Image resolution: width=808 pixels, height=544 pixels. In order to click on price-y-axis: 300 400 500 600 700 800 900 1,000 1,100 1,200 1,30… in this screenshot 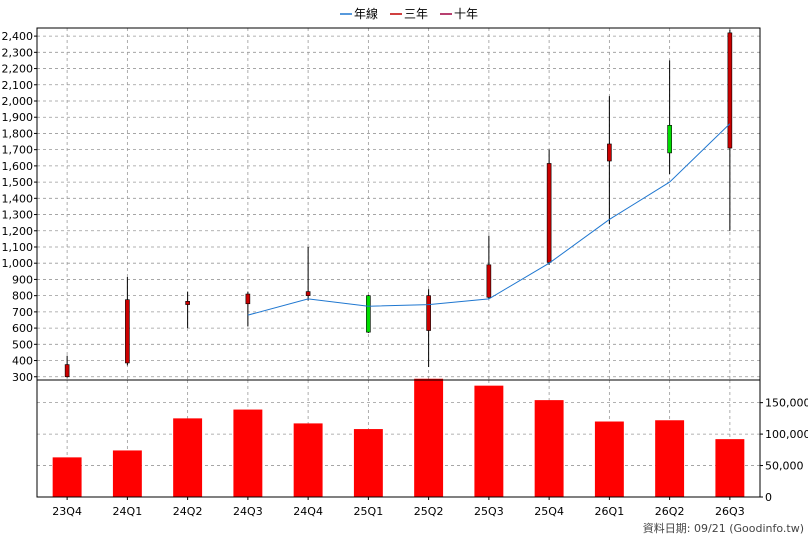, I will do `click(19, 207)`.